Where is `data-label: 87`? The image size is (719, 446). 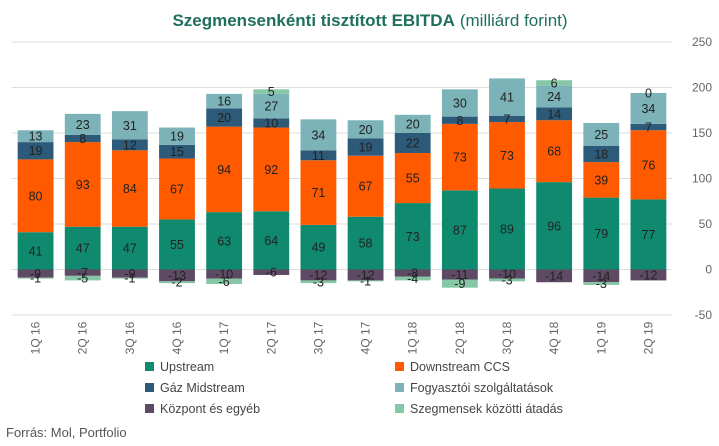 data-label: 87 is located at coordinates (460, 230).